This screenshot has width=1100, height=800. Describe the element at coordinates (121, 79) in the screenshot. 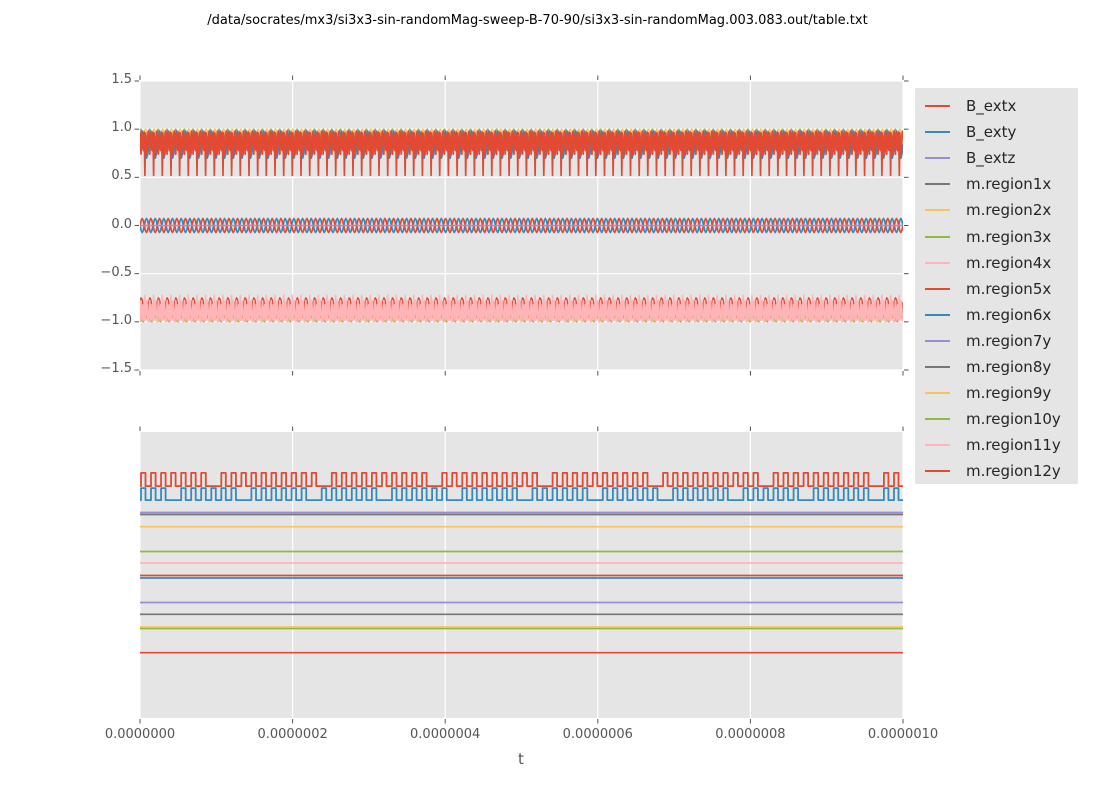

I see `y-tick-label: 1.5` at that location.